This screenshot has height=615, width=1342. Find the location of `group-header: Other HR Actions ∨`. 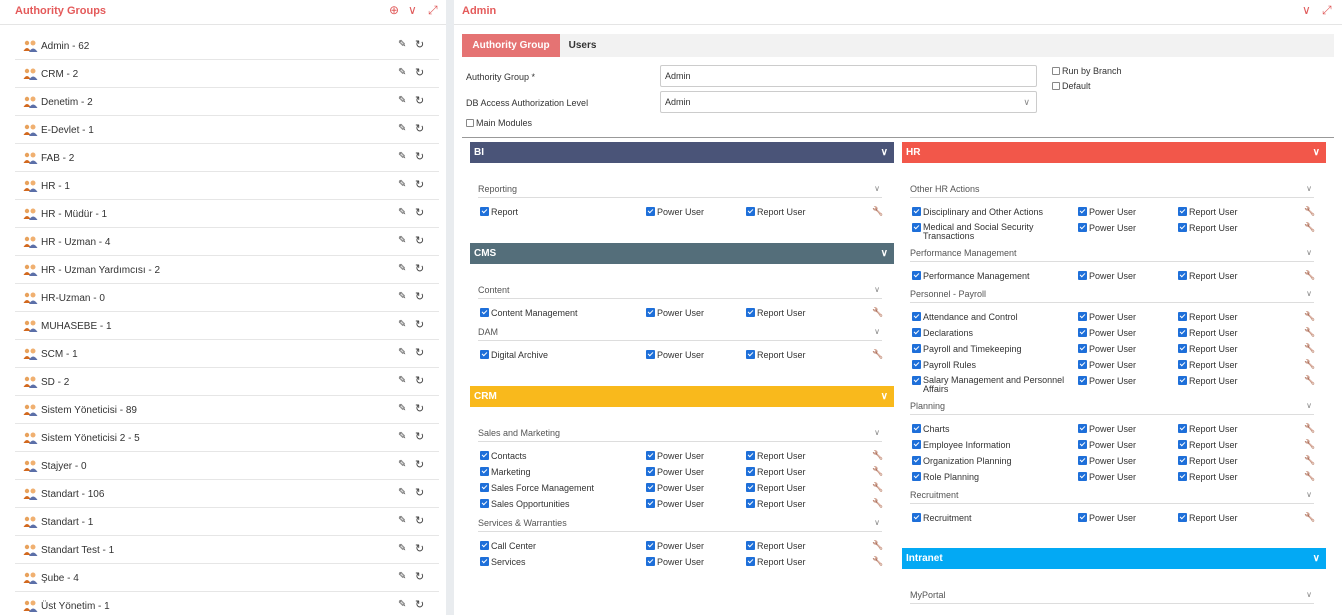

group-header: Other HR Actions ∨ is located at coordinates (1112, 191).